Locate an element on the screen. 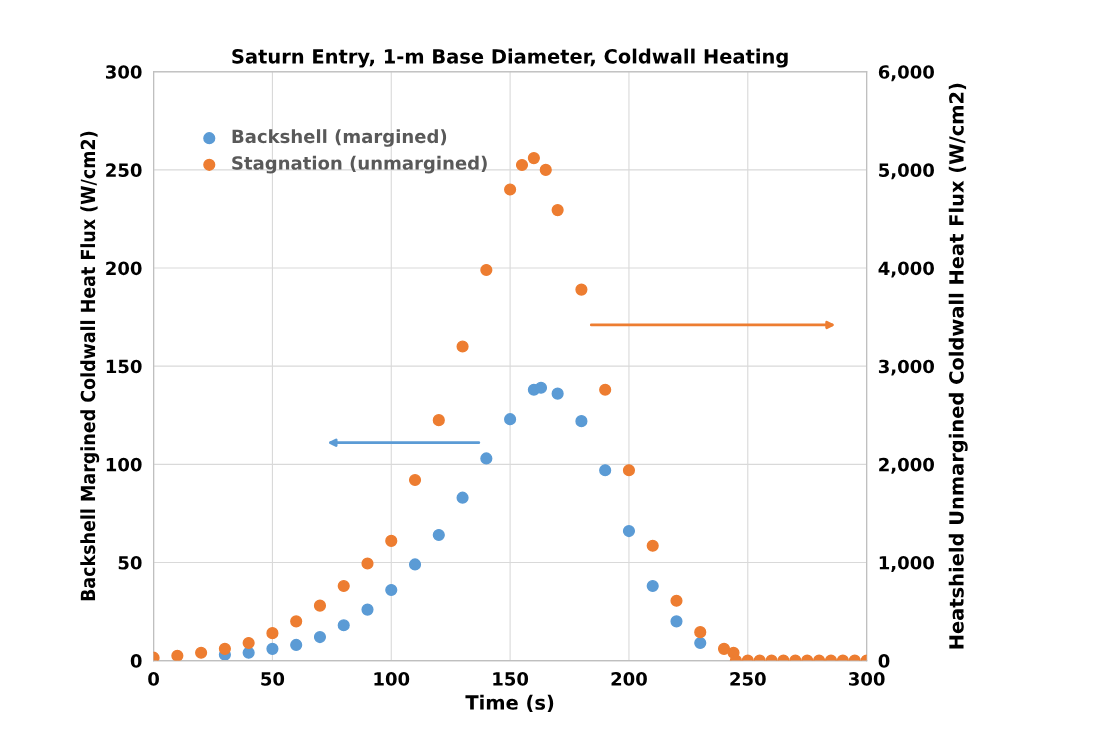 Image resolution: width=1097 pixels, height=755 pixels. x-tick-label: 0 is located at coordinates (153, 679).